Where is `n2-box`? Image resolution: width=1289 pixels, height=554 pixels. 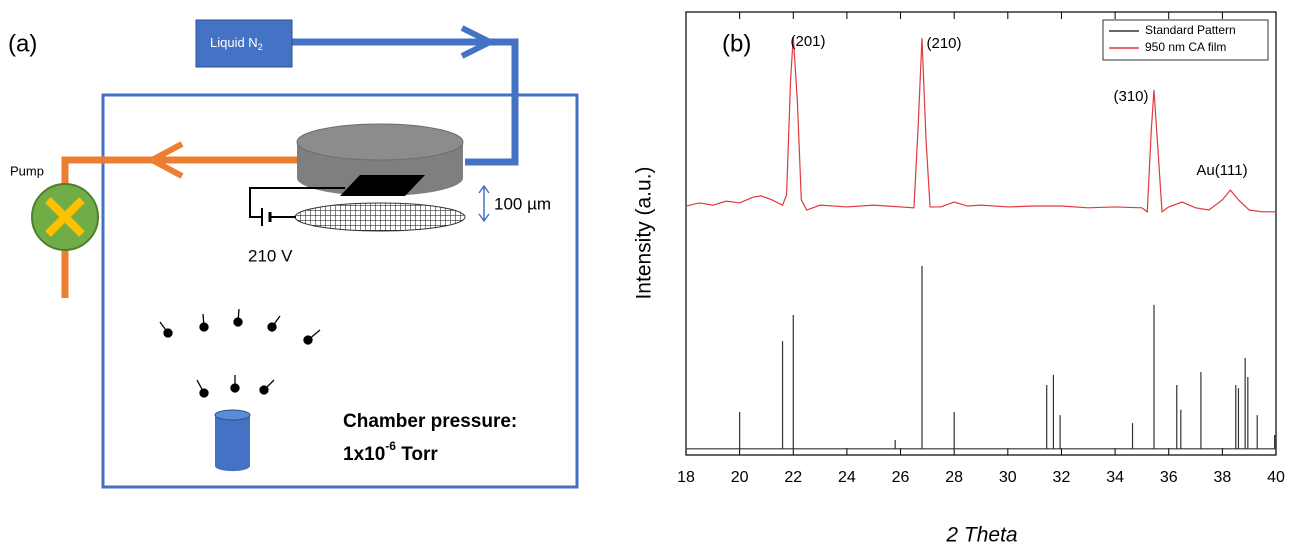 n2-box is located at coordinates (244, 43).